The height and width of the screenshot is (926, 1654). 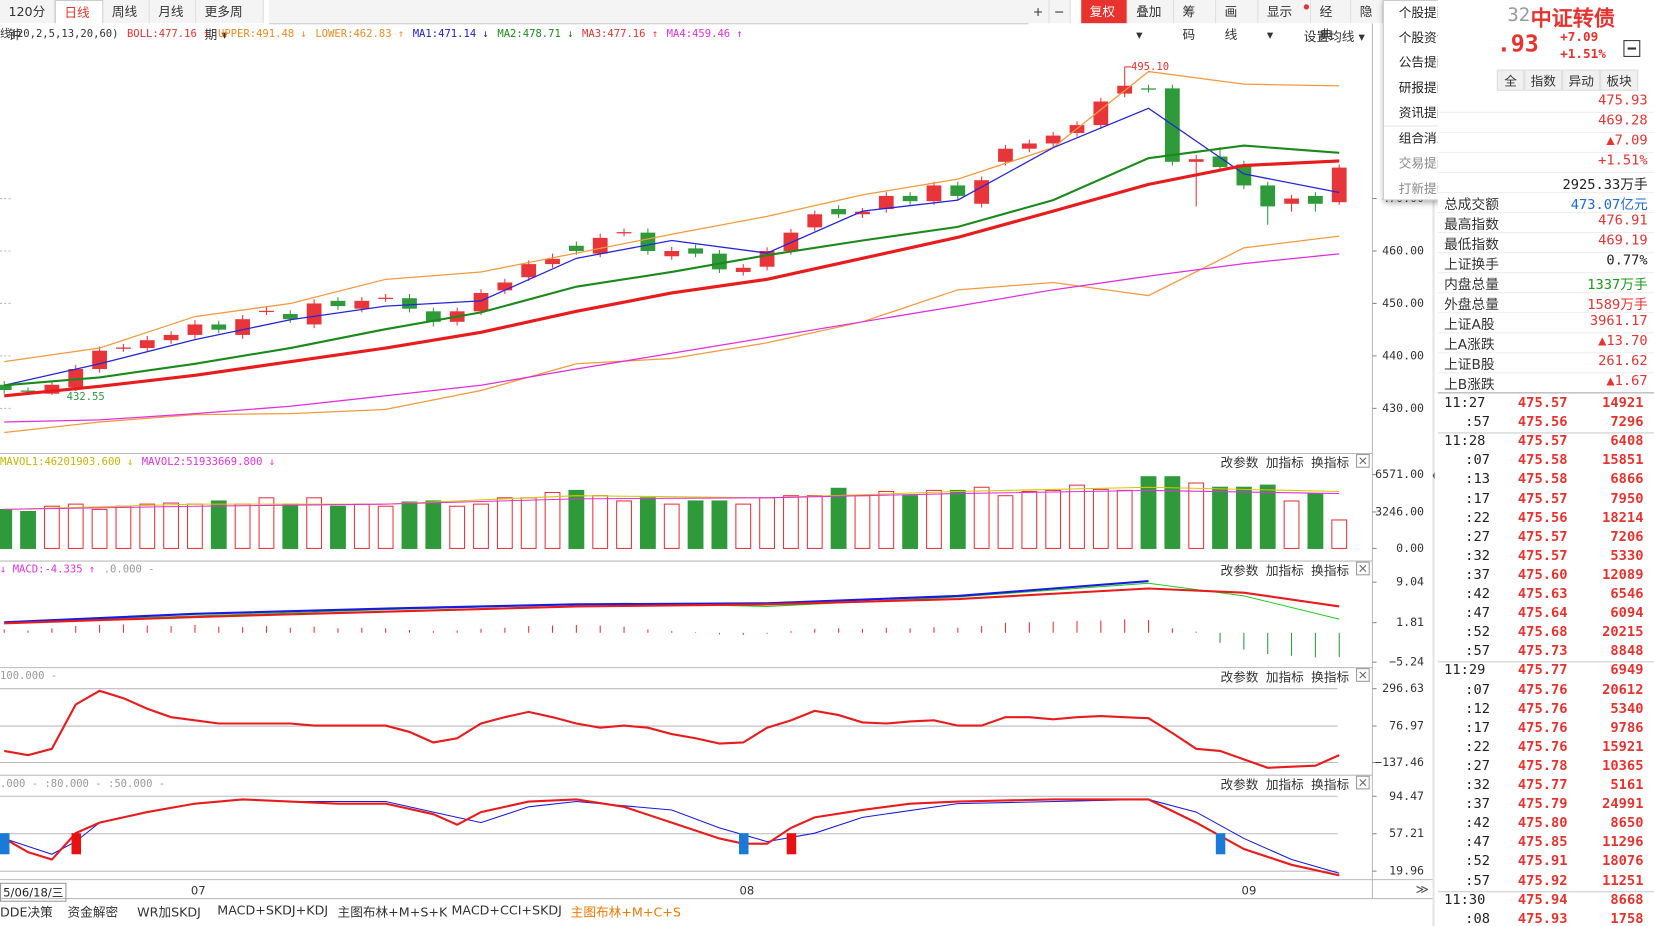 What do you see at coordinates (1285, 21) in the screenshot?
I see `toolbar-button: 显示 ▾` at bounding box center [1285, 21].